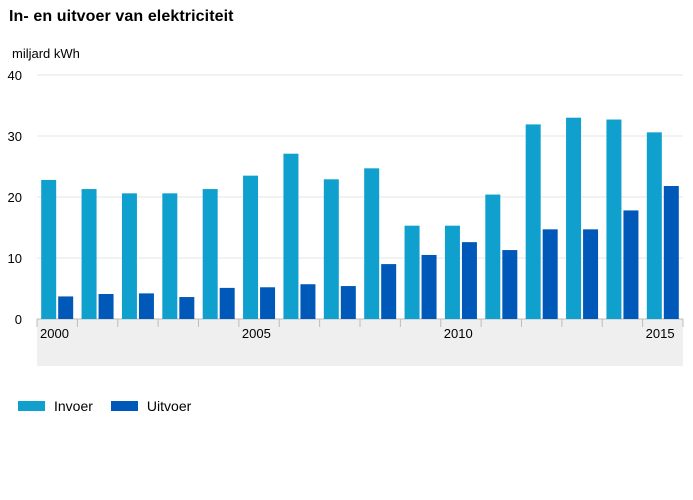 The image size is (693, 500). I want to click on legend-swatch-uitvoer, so click(124, 406).